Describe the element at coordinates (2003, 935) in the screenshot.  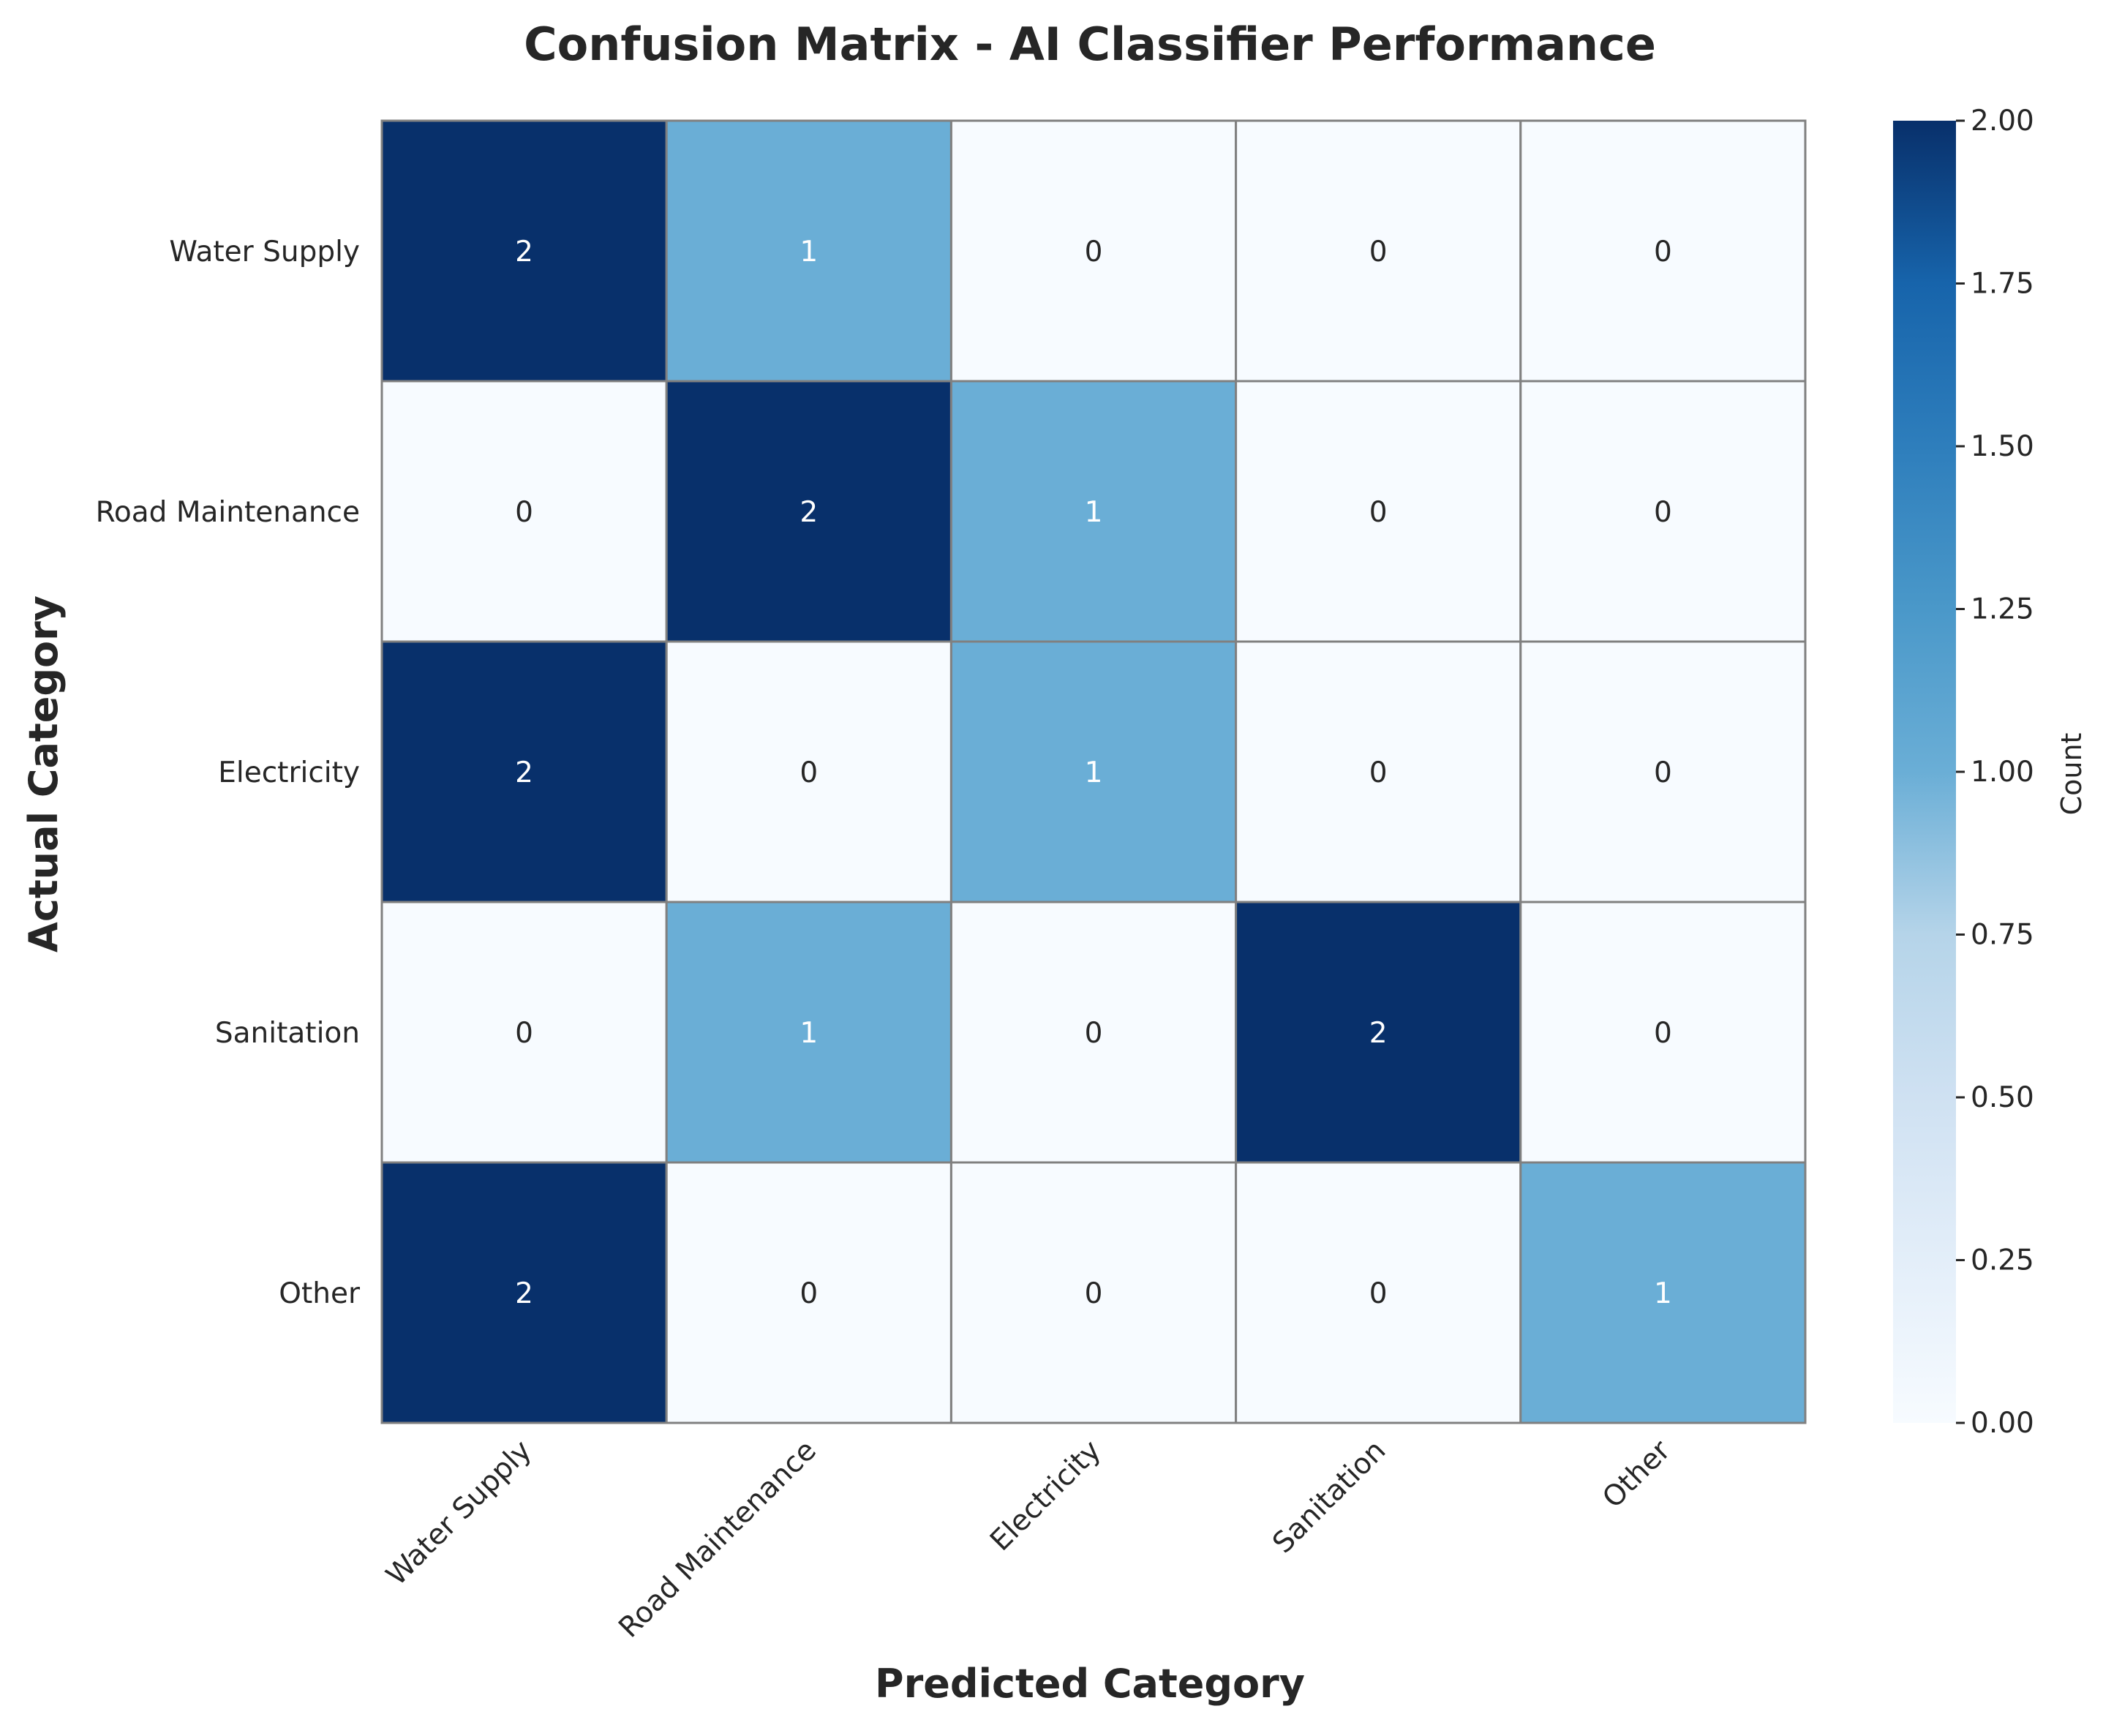
I see `colorbar-tick-label: 0.75` at that location.